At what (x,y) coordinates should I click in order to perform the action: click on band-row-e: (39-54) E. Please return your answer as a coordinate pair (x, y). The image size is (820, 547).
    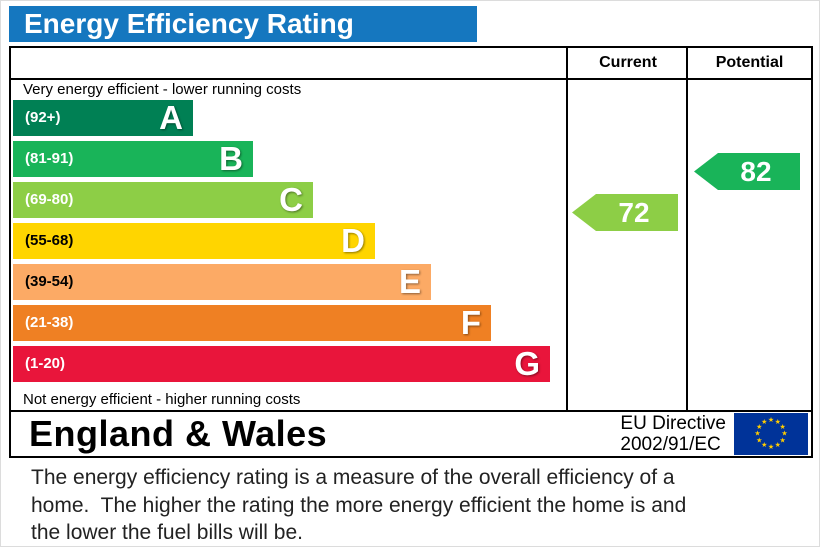
    Looking at the image, I should click on (412, 282).